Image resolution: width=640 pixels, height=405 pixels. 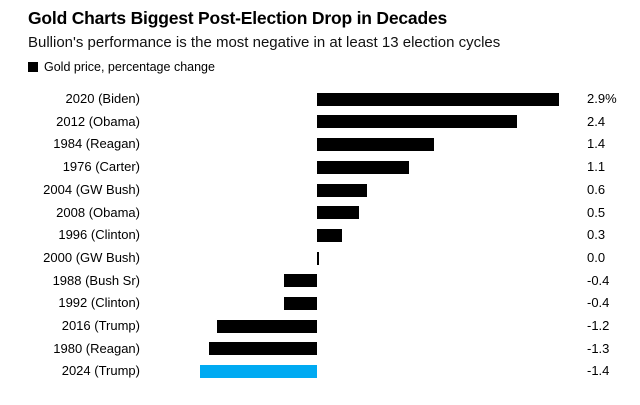 I want to click on category-label: 2012 (Obama), so click(x=98, y=121).